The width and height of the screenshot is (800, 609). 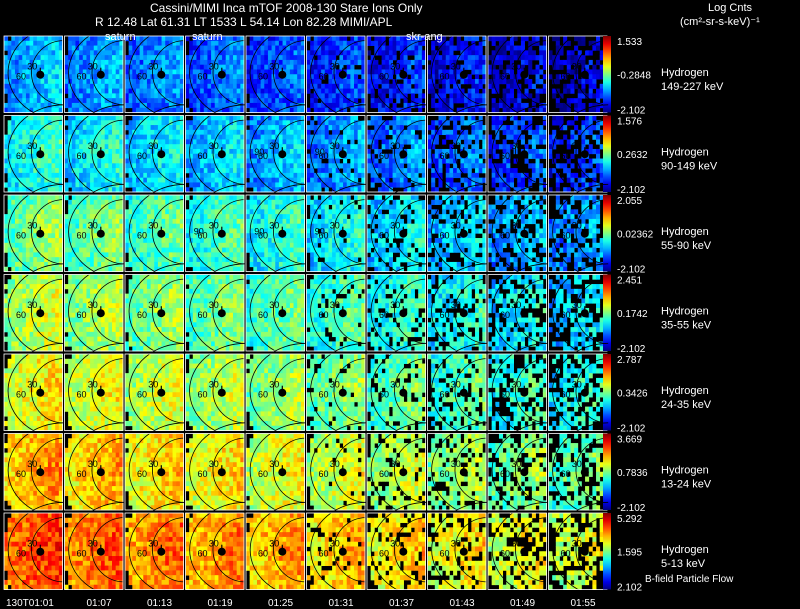 What do you see at coordinates (730, 8) in the screenshot?
I see `colorbar-title: Log Cnts` at bounding box center [730, 8].